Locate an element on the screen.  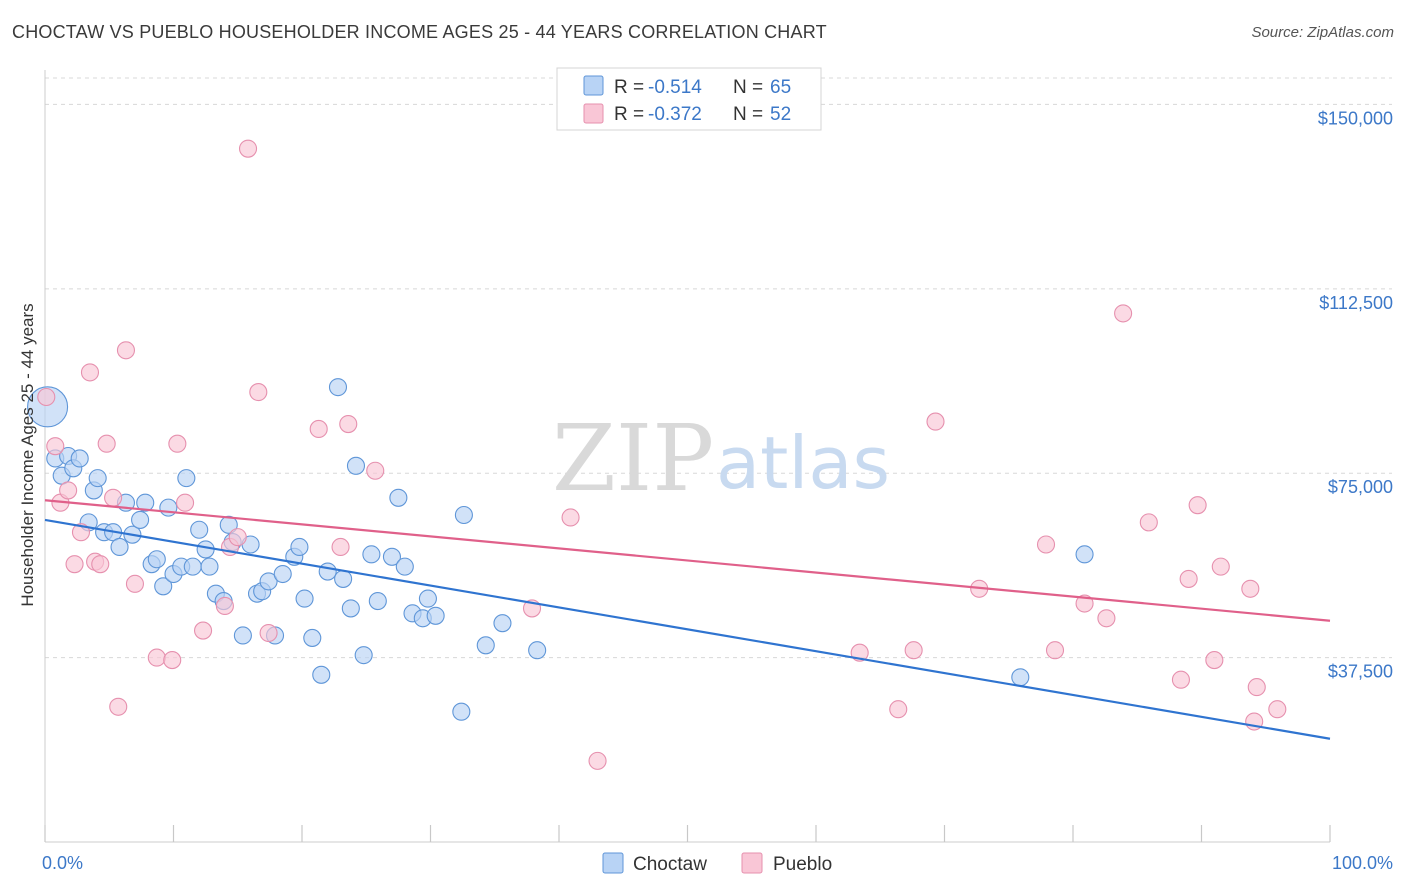
legend-n-label-choctaw: N = is located at coordinates (748, 87).